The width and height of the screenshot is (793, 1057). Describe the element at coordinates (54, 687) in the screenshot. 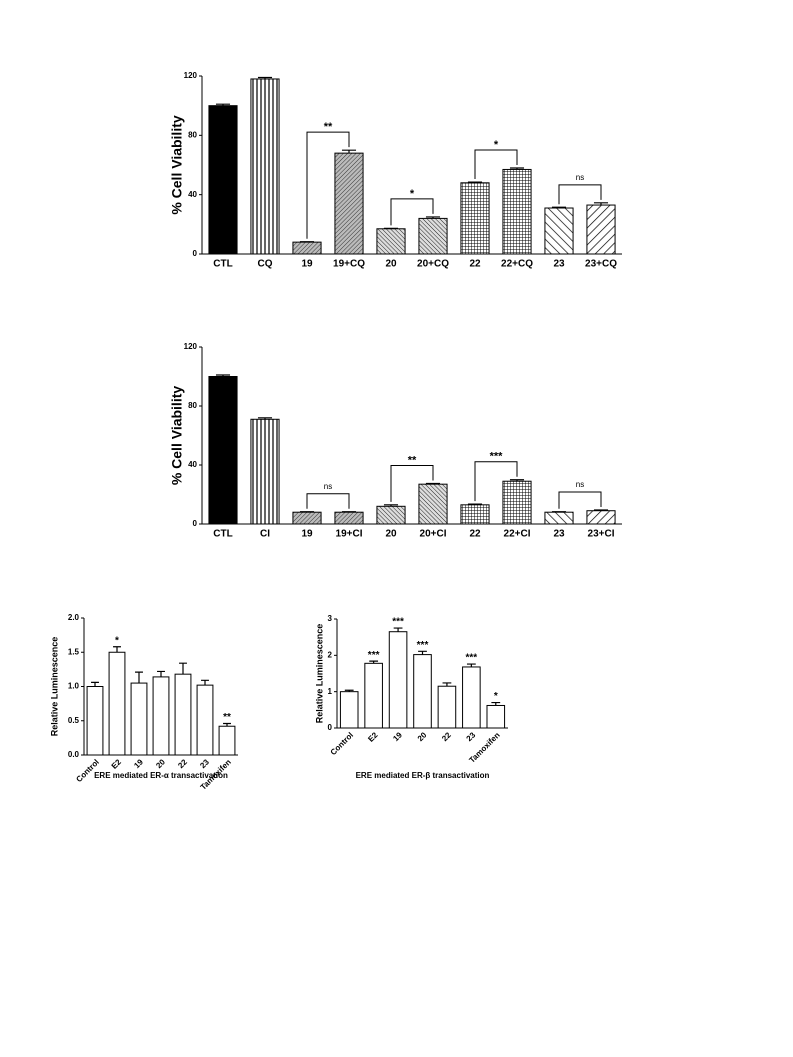

I see `y-axis-label: Relative Luminescence` at that location.